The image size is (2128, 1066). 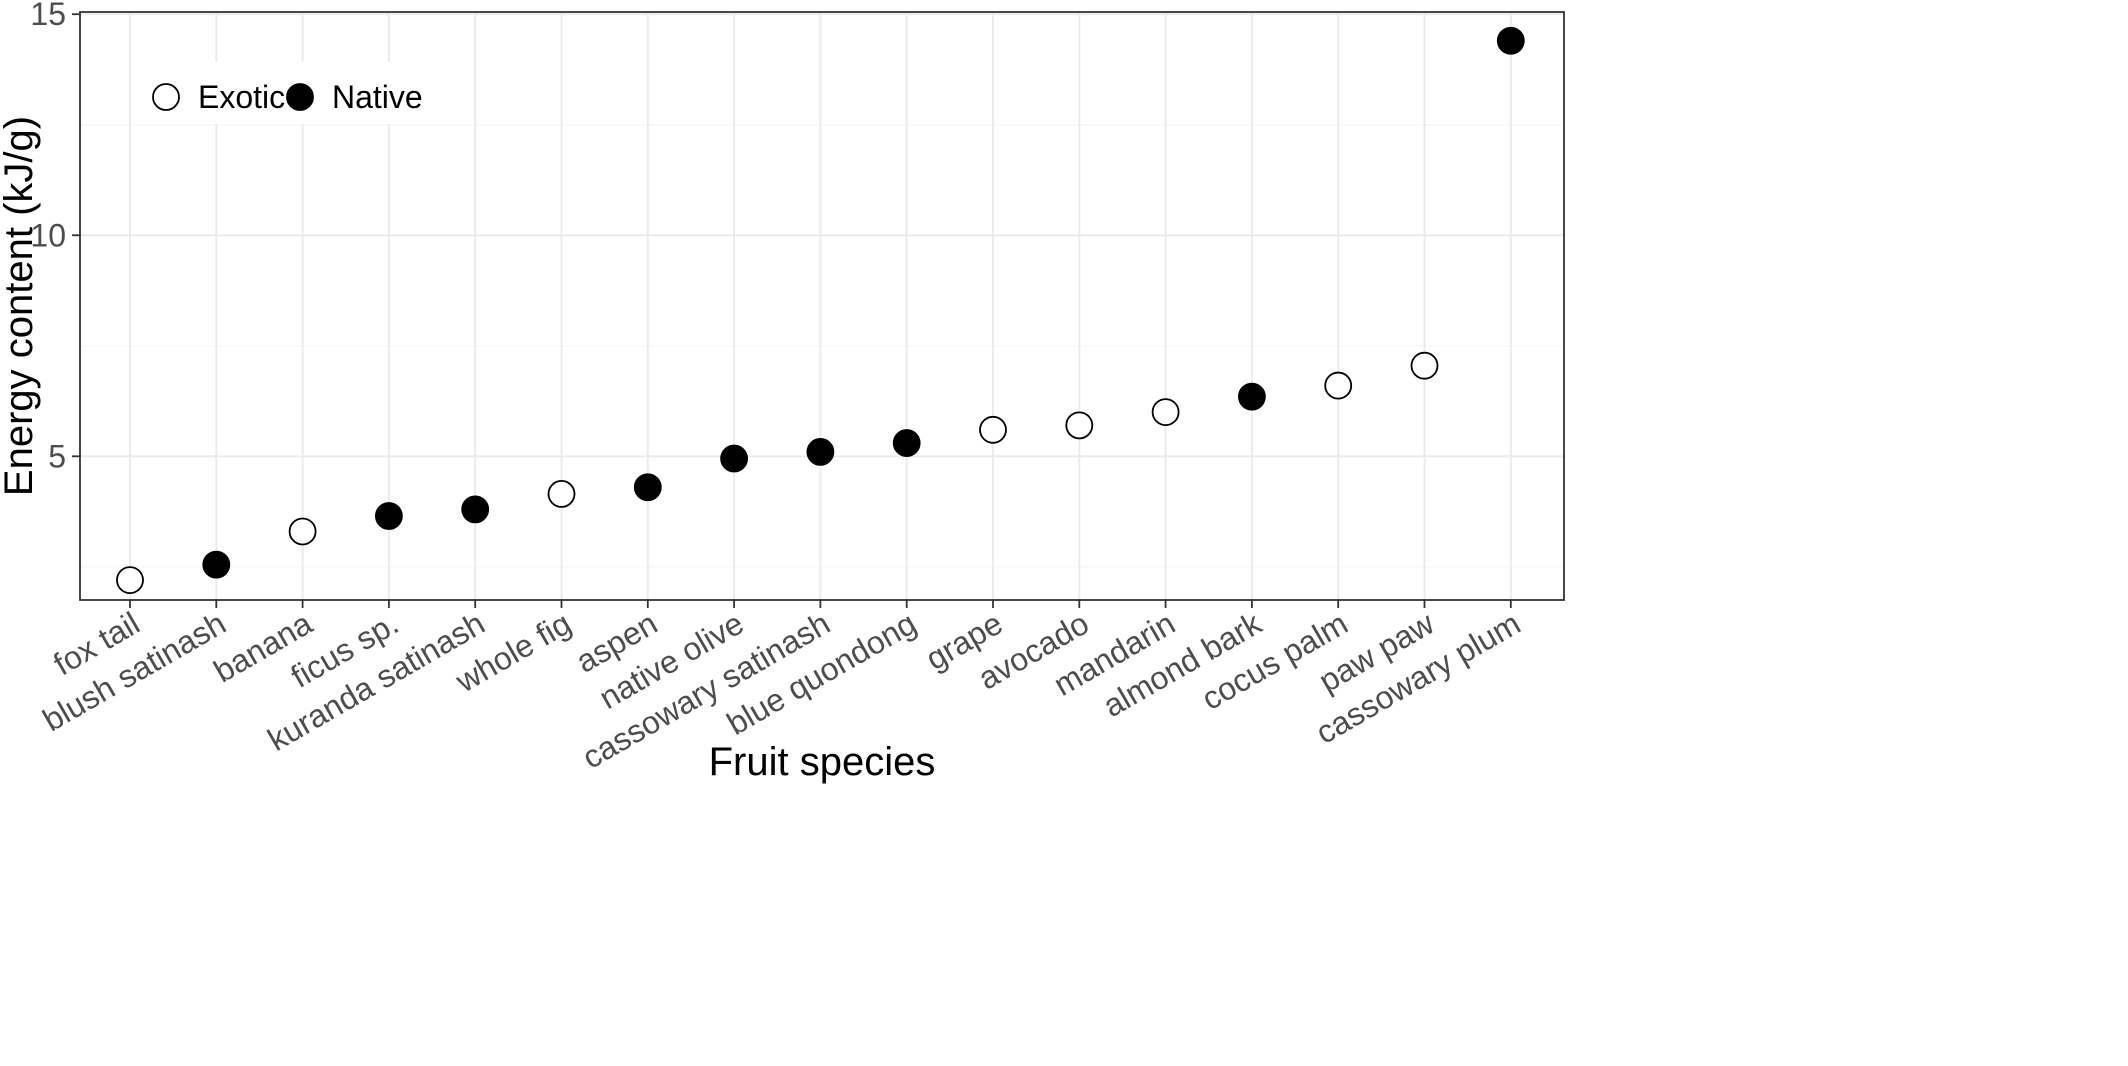 I want to click on point-grape, so click(x=993, y=429).